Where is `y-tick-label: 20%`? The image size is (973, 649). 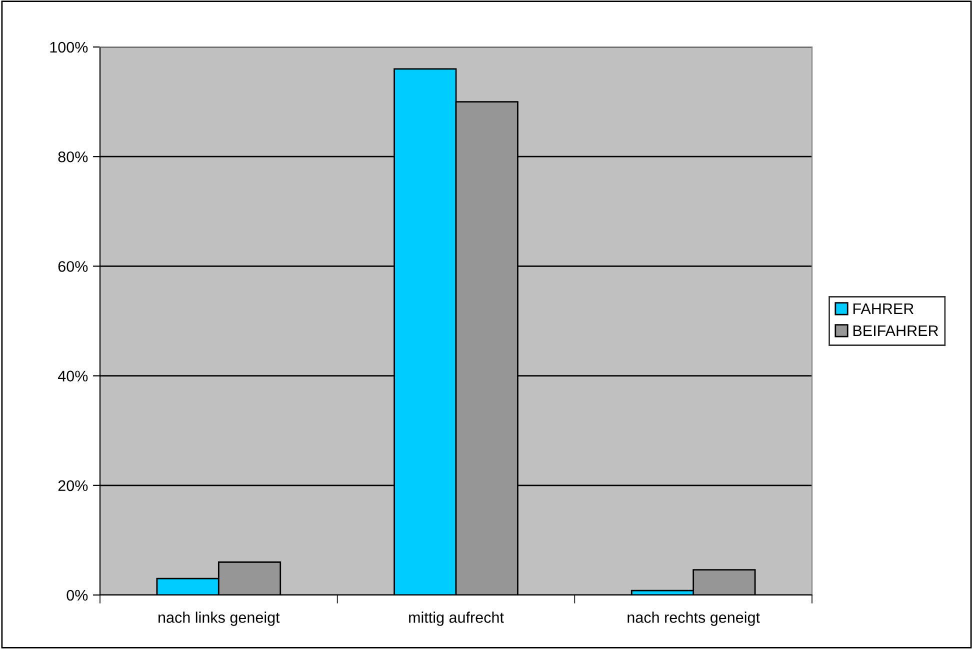 y-tick-label: 20% is located at coordinates (73, 486).